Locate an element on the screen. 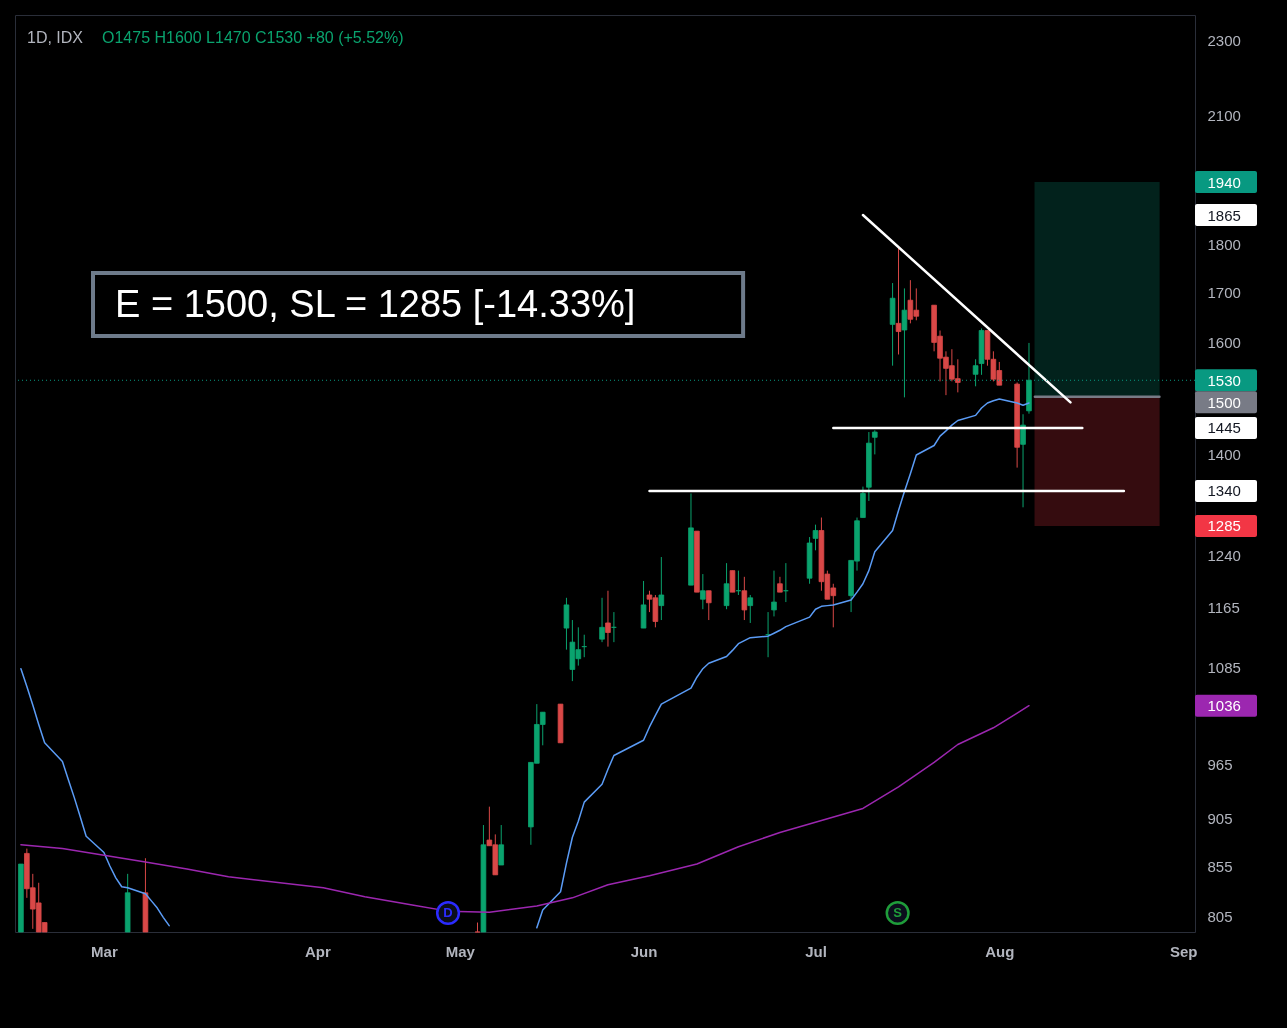 This screenshot has height=1028, width=1287. y-tick-label: 1700 is located at coordinates (1224, 292).